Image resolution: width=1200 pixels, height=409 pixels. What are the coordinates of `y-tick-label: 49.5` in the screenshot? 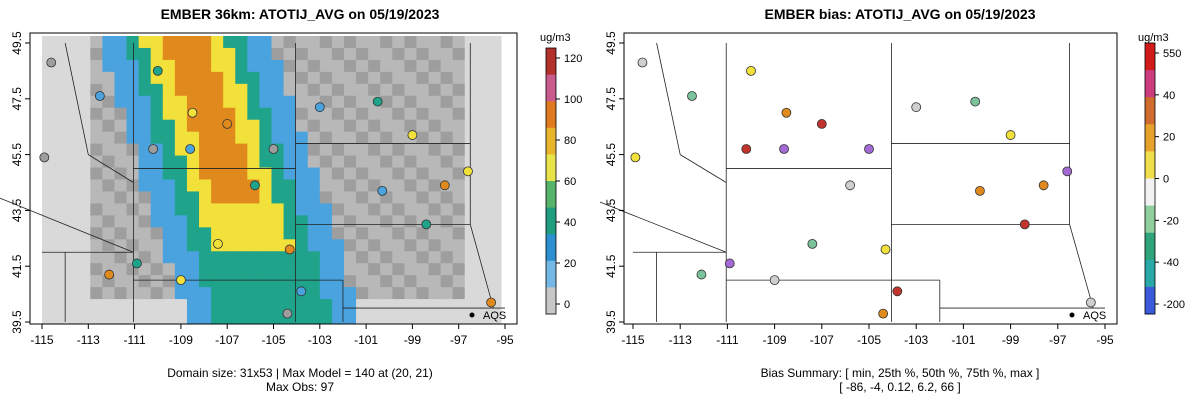 It's located at (17, 43).